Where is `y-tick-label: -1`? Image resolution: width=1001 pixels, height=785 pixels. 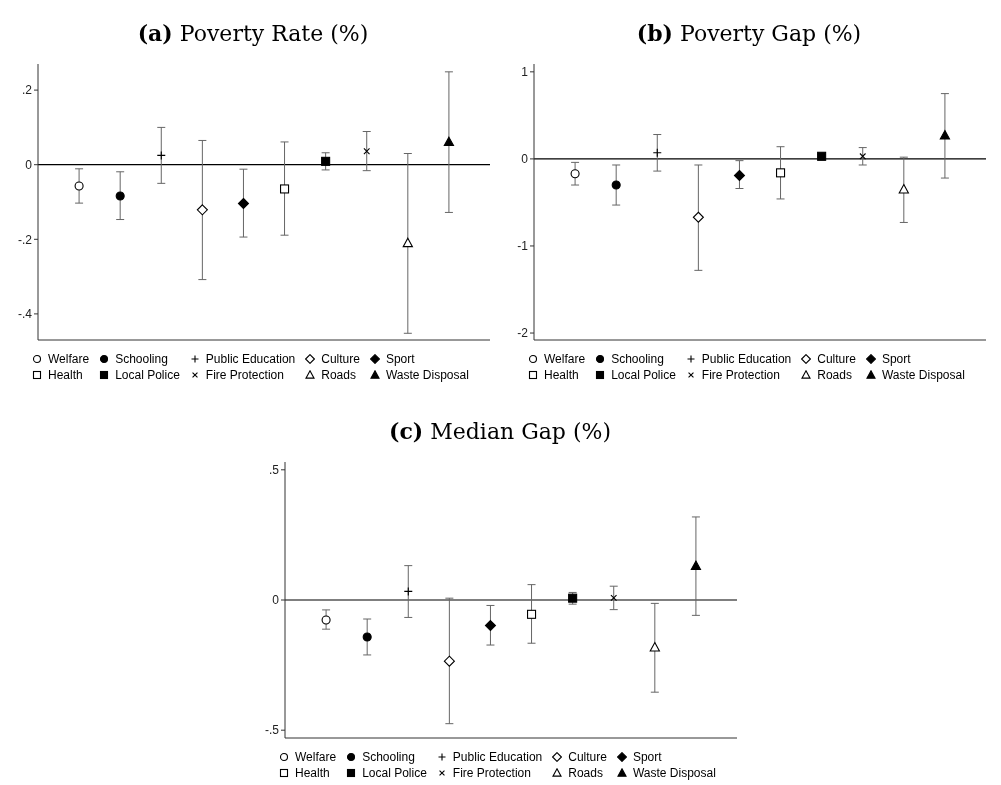
y-tick-label: -1 is located at coordinates (523, 246).